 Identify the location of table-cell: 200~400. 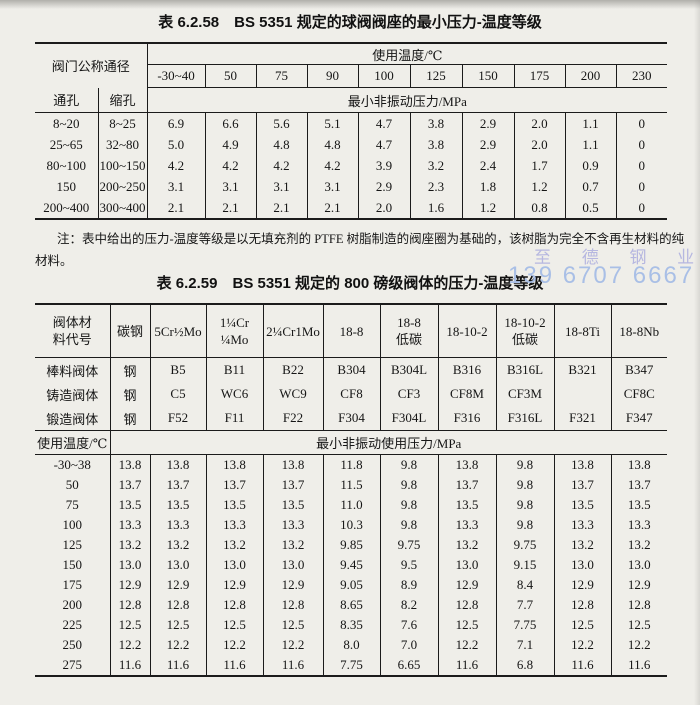
(66, 207).